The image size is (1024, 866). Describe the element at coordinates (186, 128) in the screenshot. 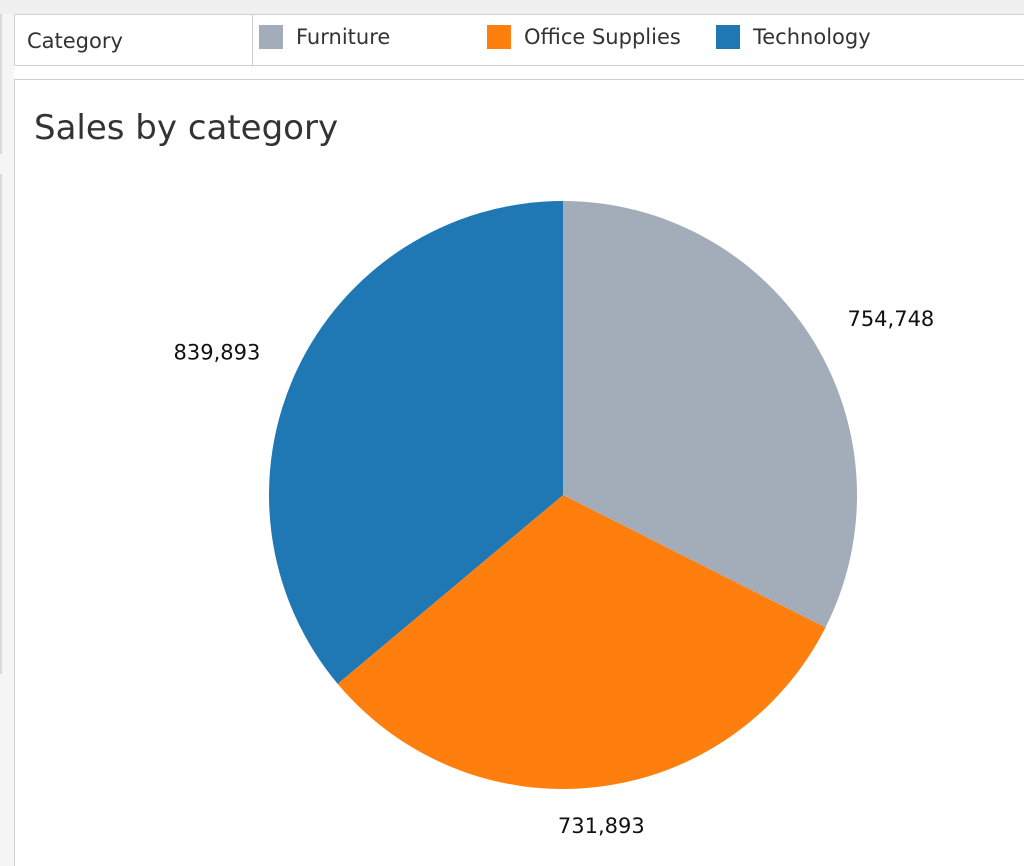

I see `chart-title: Sales by category` at that location.